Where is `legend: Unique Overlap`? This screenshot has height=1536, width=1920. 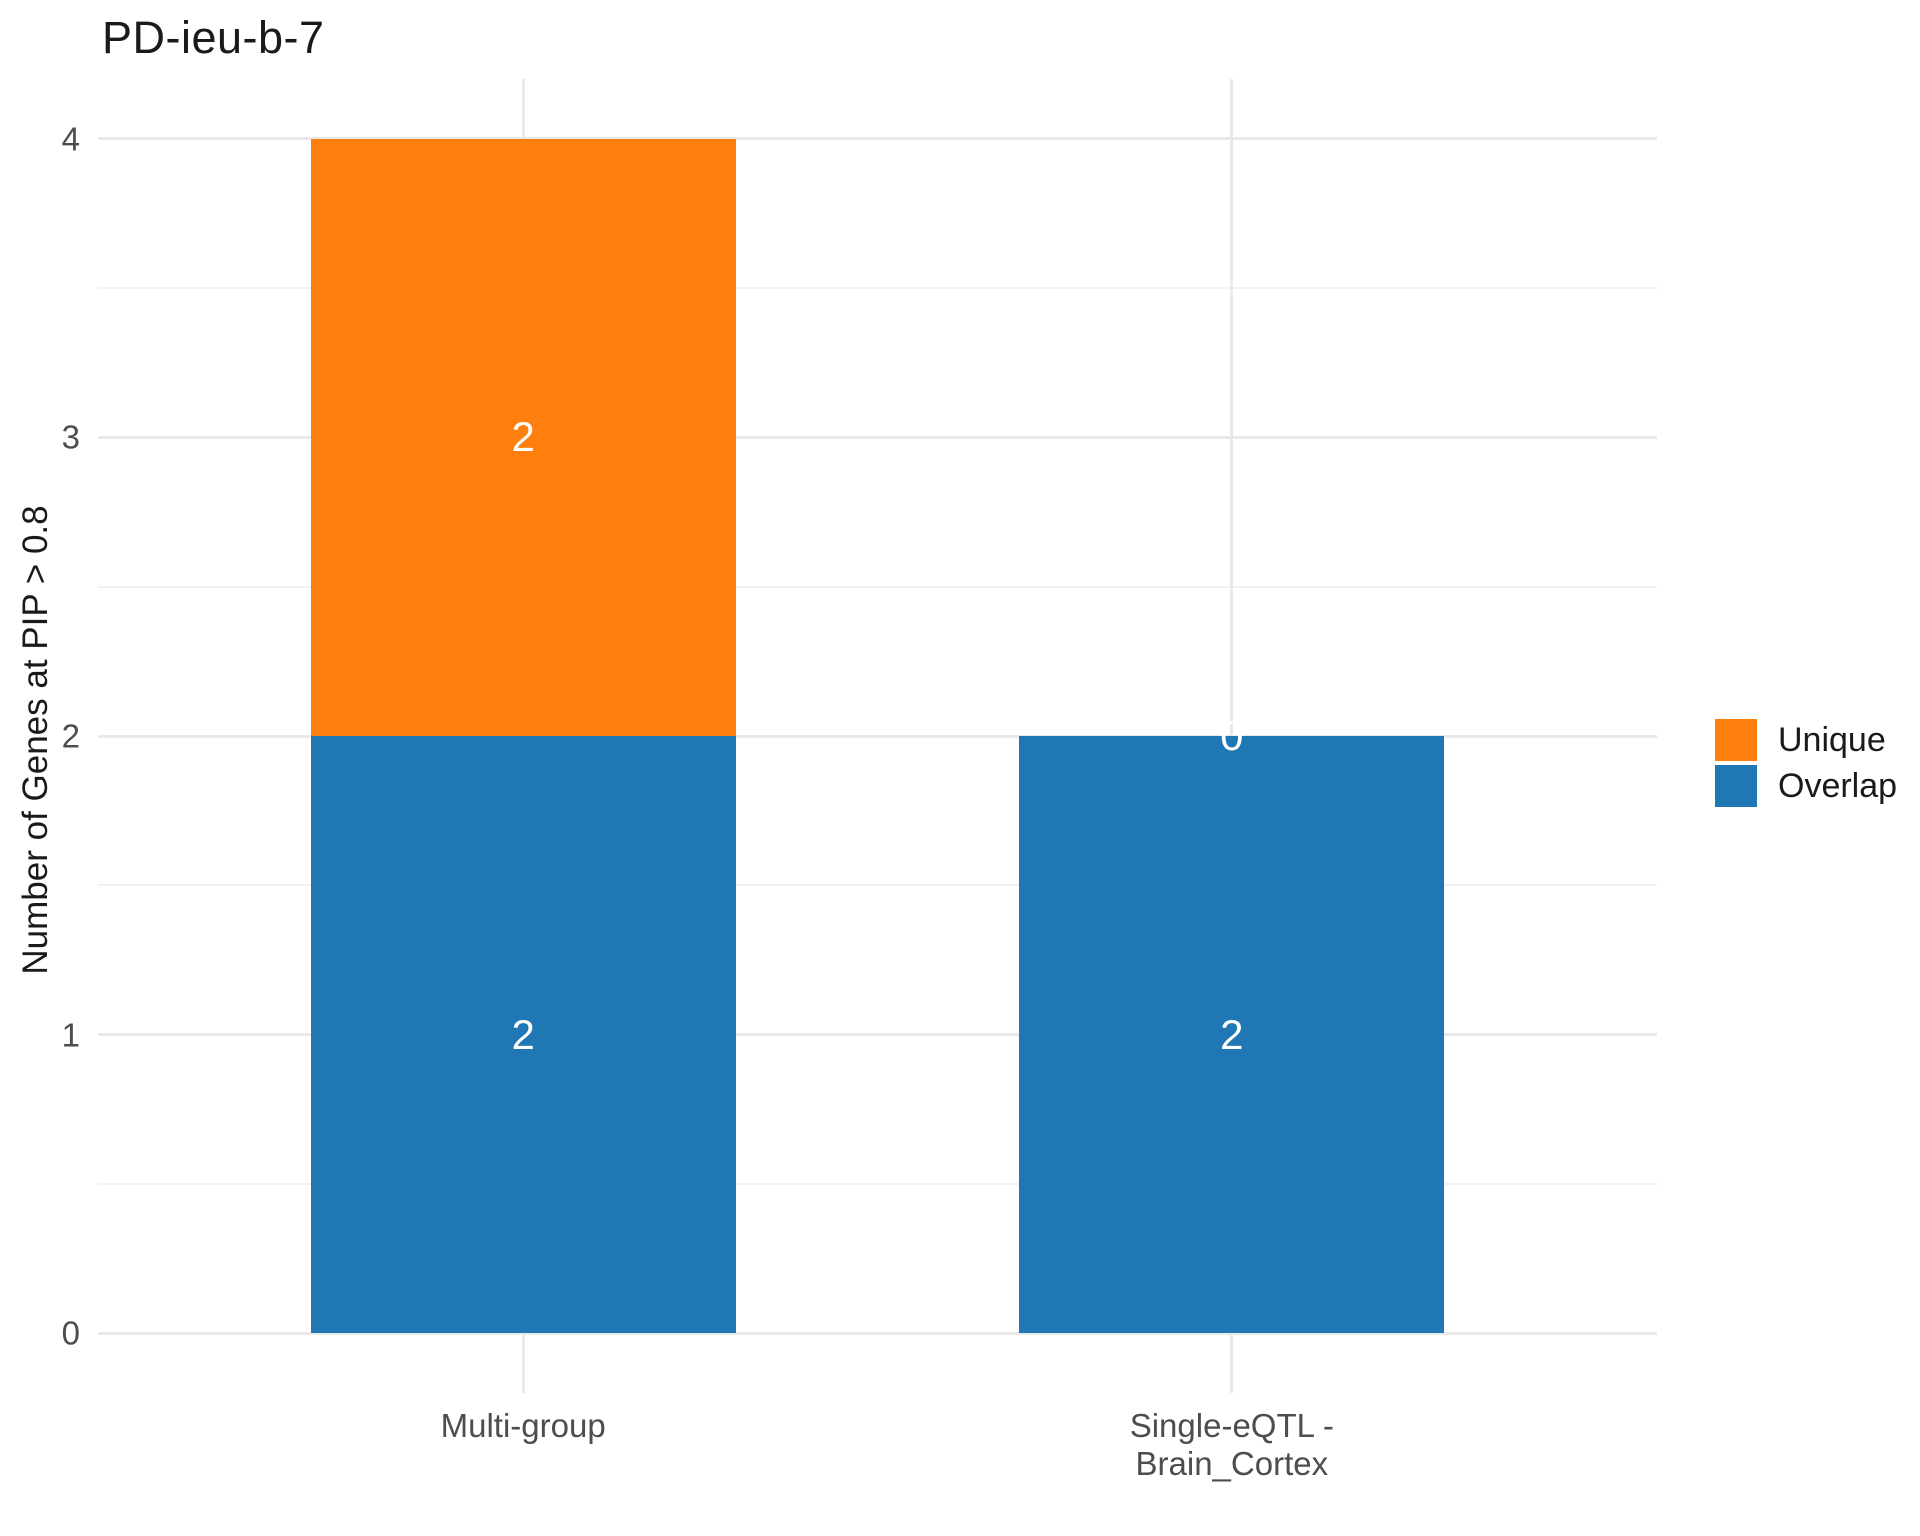
legend: Unique Overlap is located at coordinates (1806, 765).